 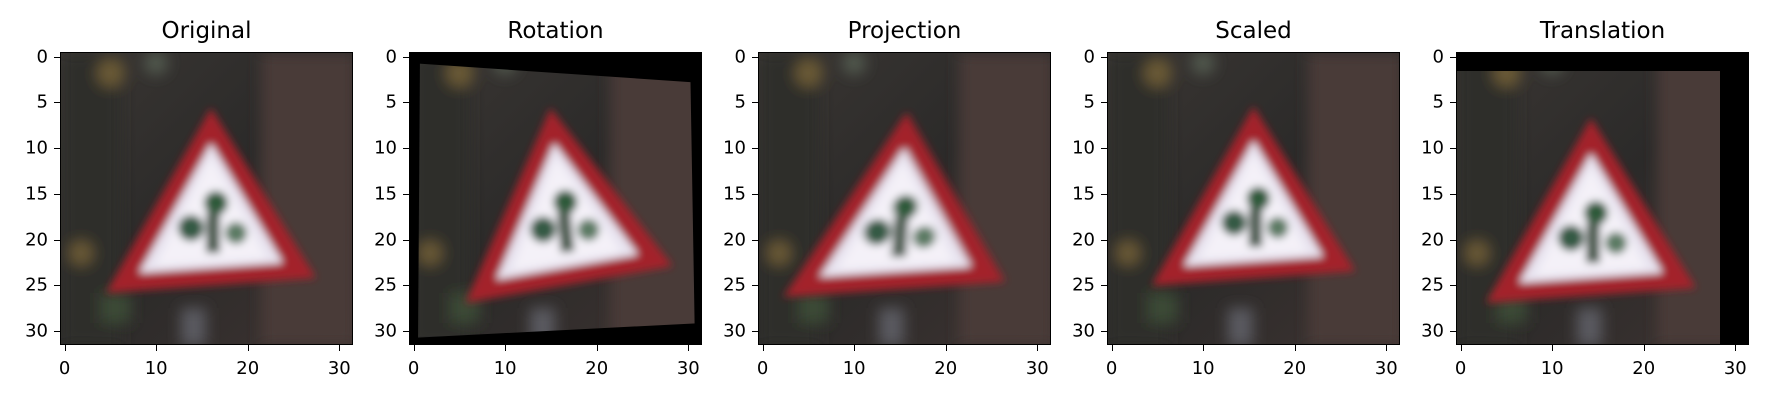 I want to click on panel-title: Rotation, so click(x=555, y=31).